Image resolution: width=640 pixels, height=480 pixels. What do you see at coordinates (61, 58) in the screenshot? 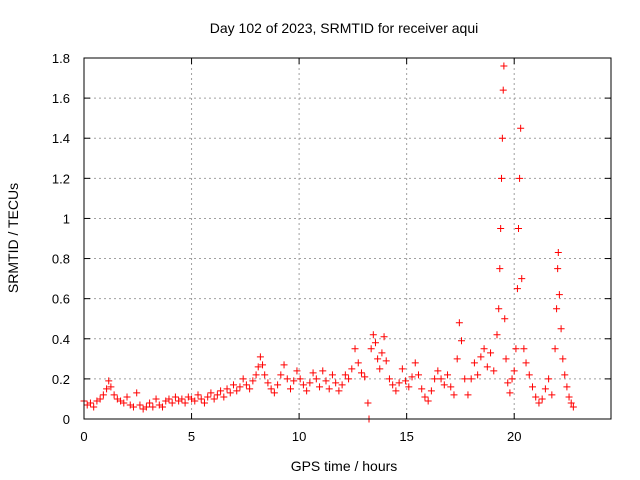
I see `y-tick-label: 1.8` at bounding box center [61, 58].